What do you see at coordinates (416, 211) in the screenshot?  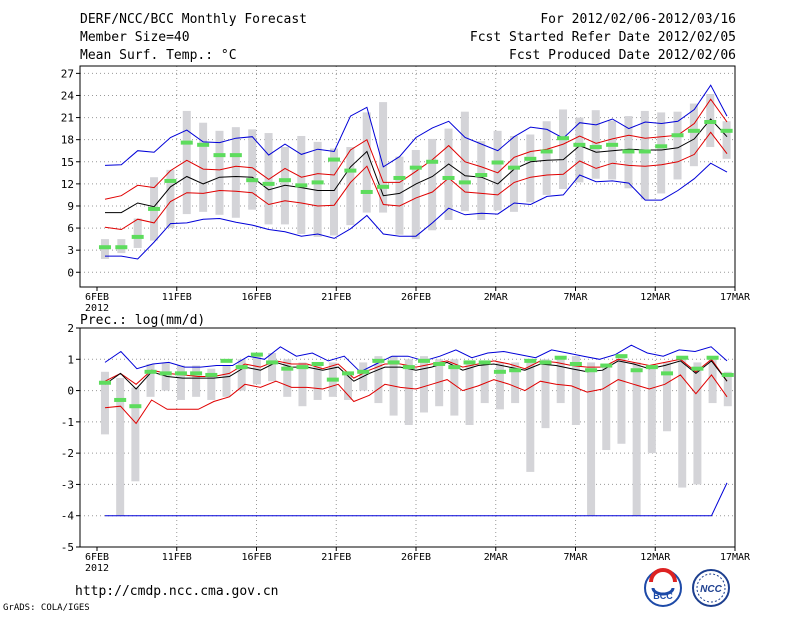 I see `temp-series-ensemble-min` at bounding box center [416, 211].